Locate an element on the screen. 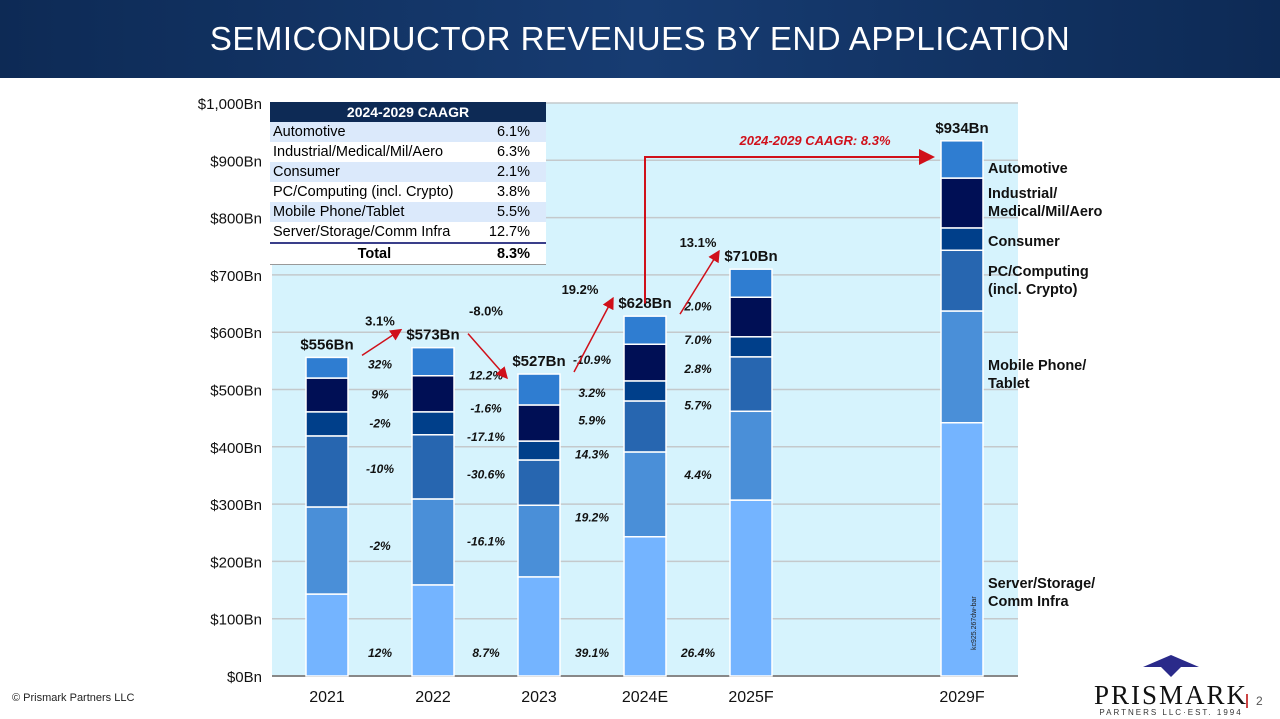  table-header: 2024-2029 CAAGR is located at coordinates (408, 112).